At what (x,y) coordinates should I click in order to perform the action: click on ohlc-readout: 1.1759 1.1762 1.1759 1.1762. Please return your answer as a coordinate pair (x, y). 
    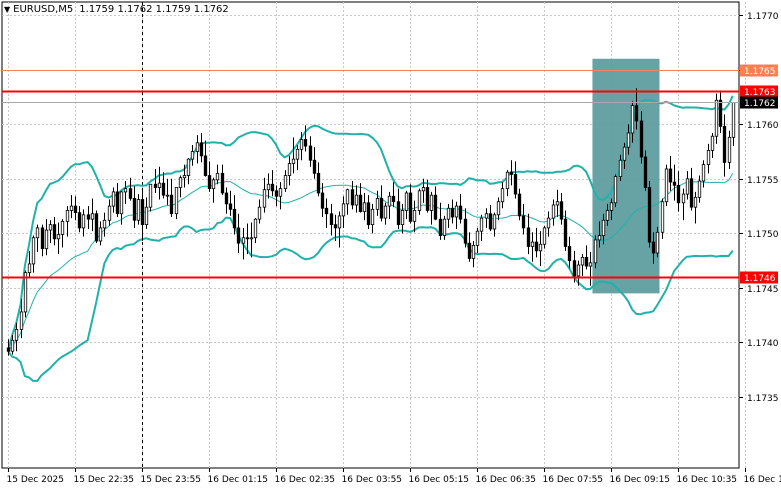
    Looking at the image, I should click on (154, 9).